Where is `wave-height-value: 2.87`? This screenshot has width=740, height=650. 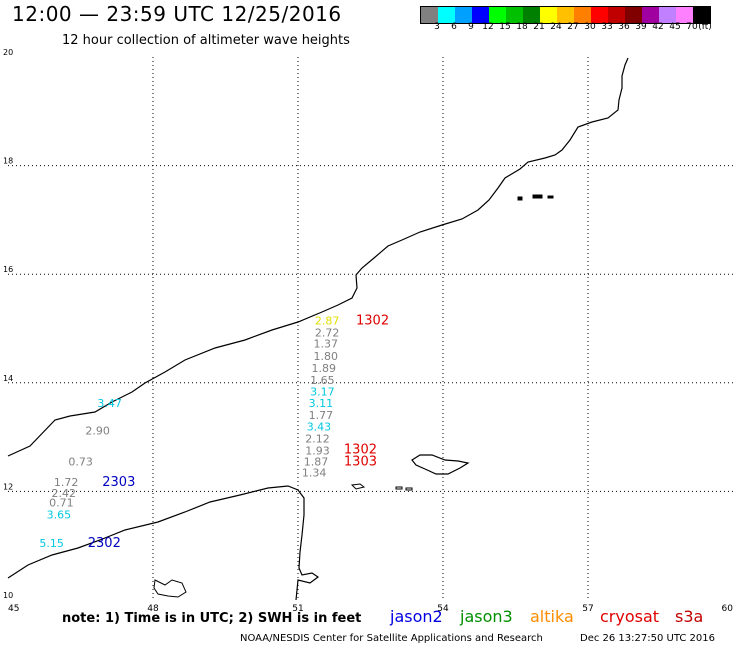 wave-height-value: 2.87 is located at coordinates (327, 321).